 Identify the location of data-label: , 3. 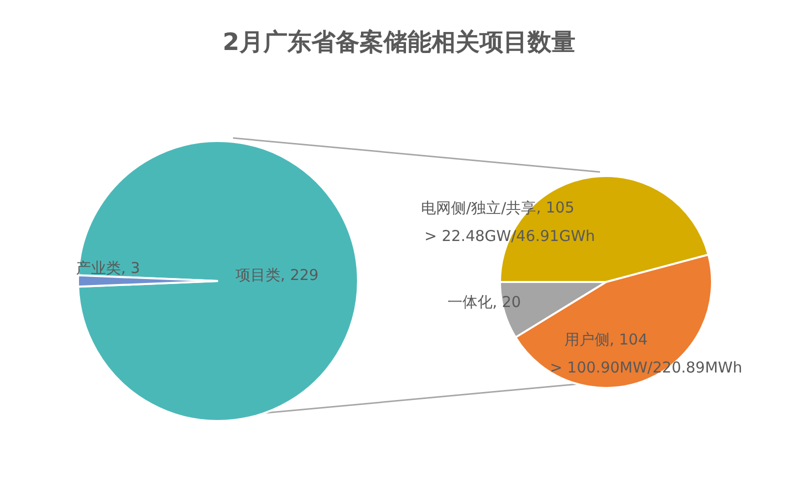
(130, 268).